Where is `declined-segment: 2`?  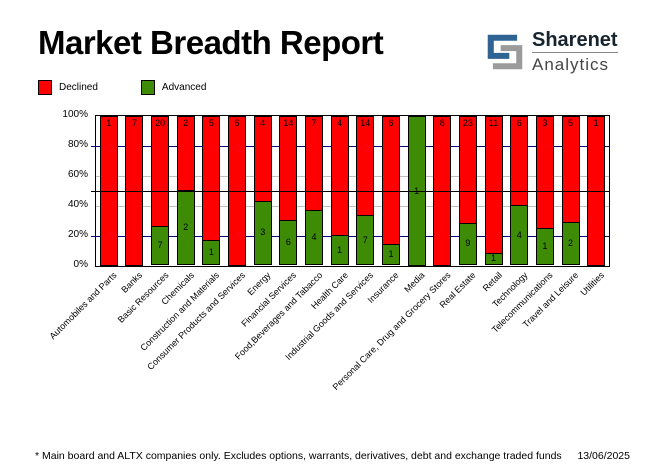
declined-segment: 2 is located at coordinates (185, 153).